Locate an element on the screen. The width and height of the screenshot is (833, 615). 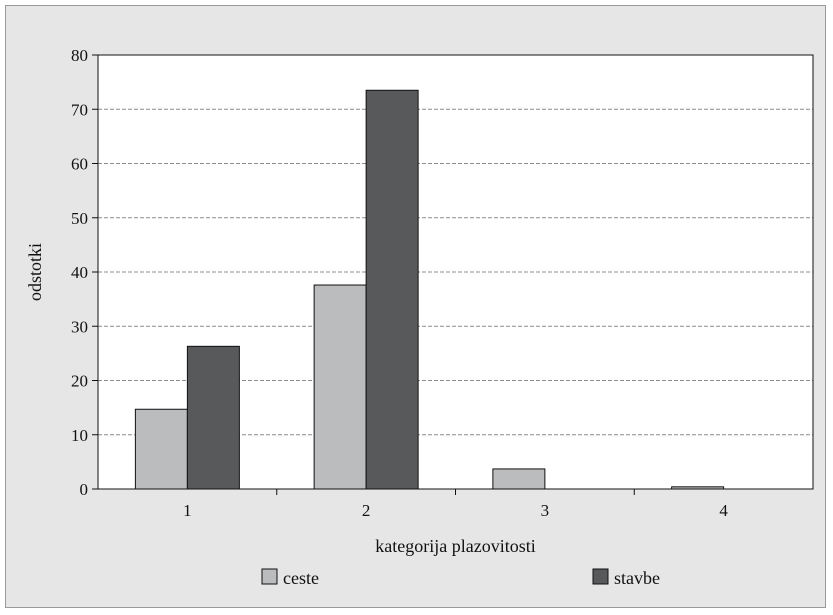
x-axis-label: kategorija plazovitosti is located at coordinates (455, 546).